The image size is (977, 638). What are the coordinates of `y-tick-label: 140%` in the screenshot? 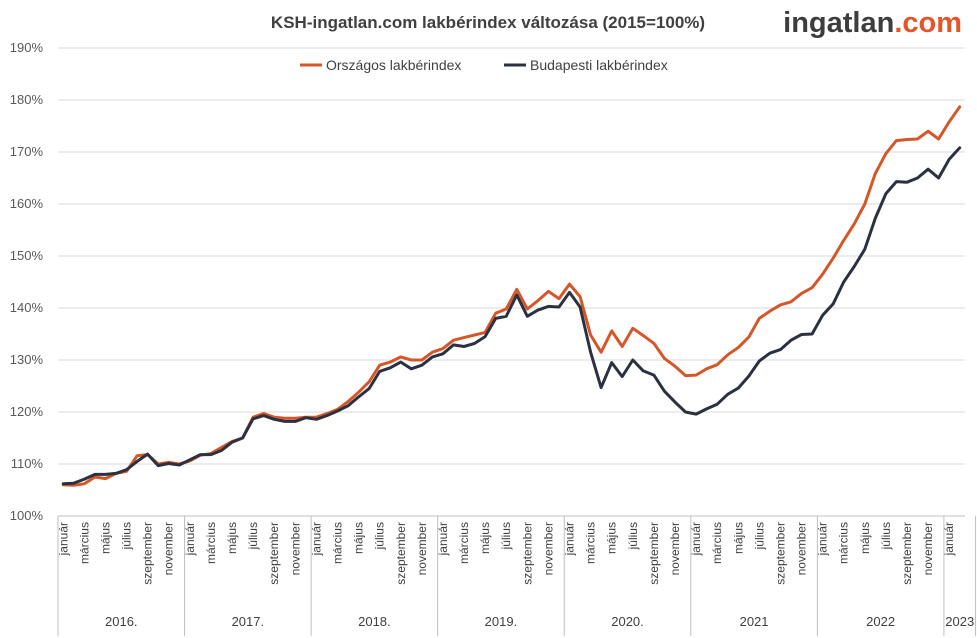 It's located at (27, 307).